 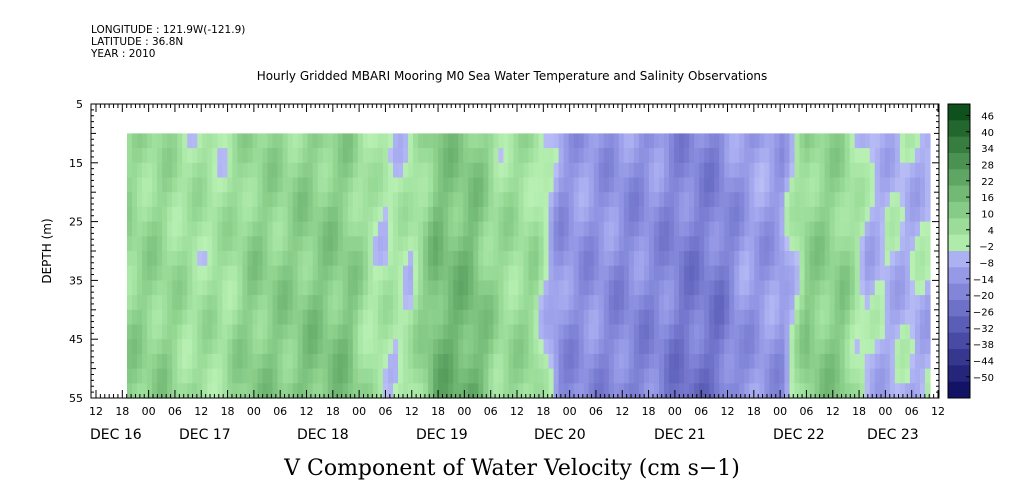 I want to click on x-hour-label: 06, so click(x=806, y=411).